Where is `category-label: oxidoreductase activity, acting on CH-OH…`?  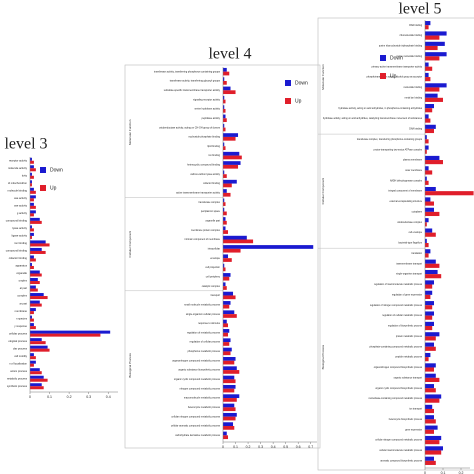
category-label: oxidoreductase activity, acting on CH-OH… is located at coordinates (190, 127).